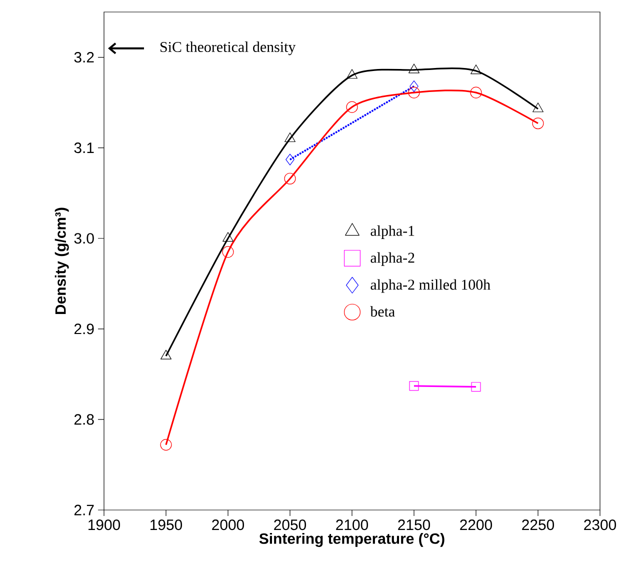 Image resolution: width=624 pixels, height=578 pixels. What do you see at coordinates (166, 525) in the screenshot?
I see `x-tick-label: 1950` at bounding box center [166, 525].